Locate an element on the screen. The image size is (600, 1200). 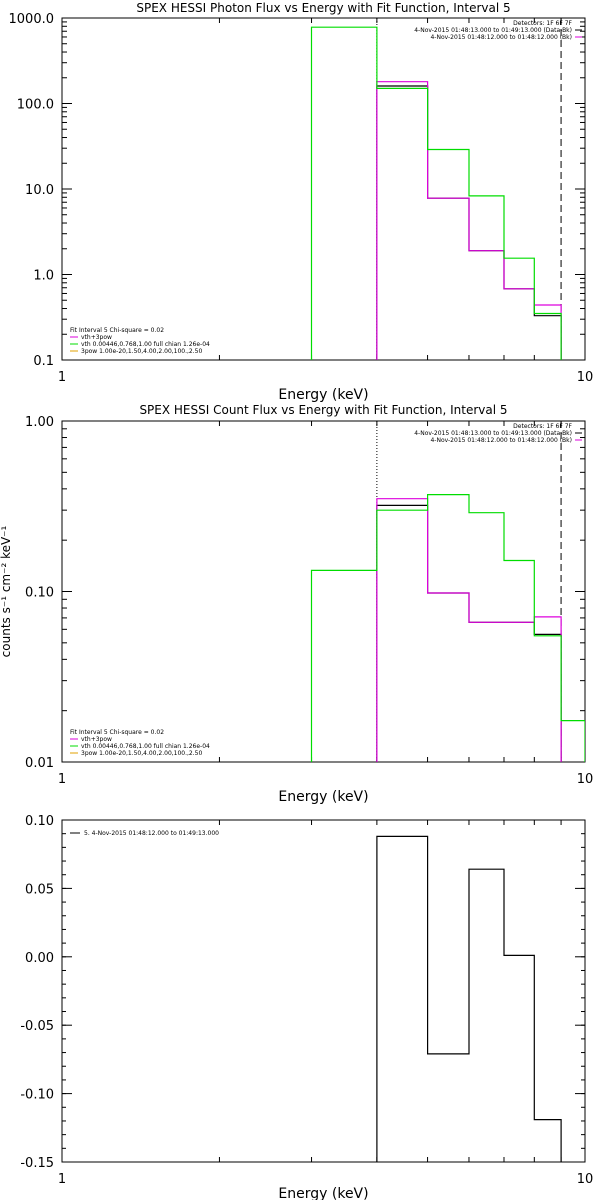
y-tick-label: 0.01 is located at coordinates (39, 763).